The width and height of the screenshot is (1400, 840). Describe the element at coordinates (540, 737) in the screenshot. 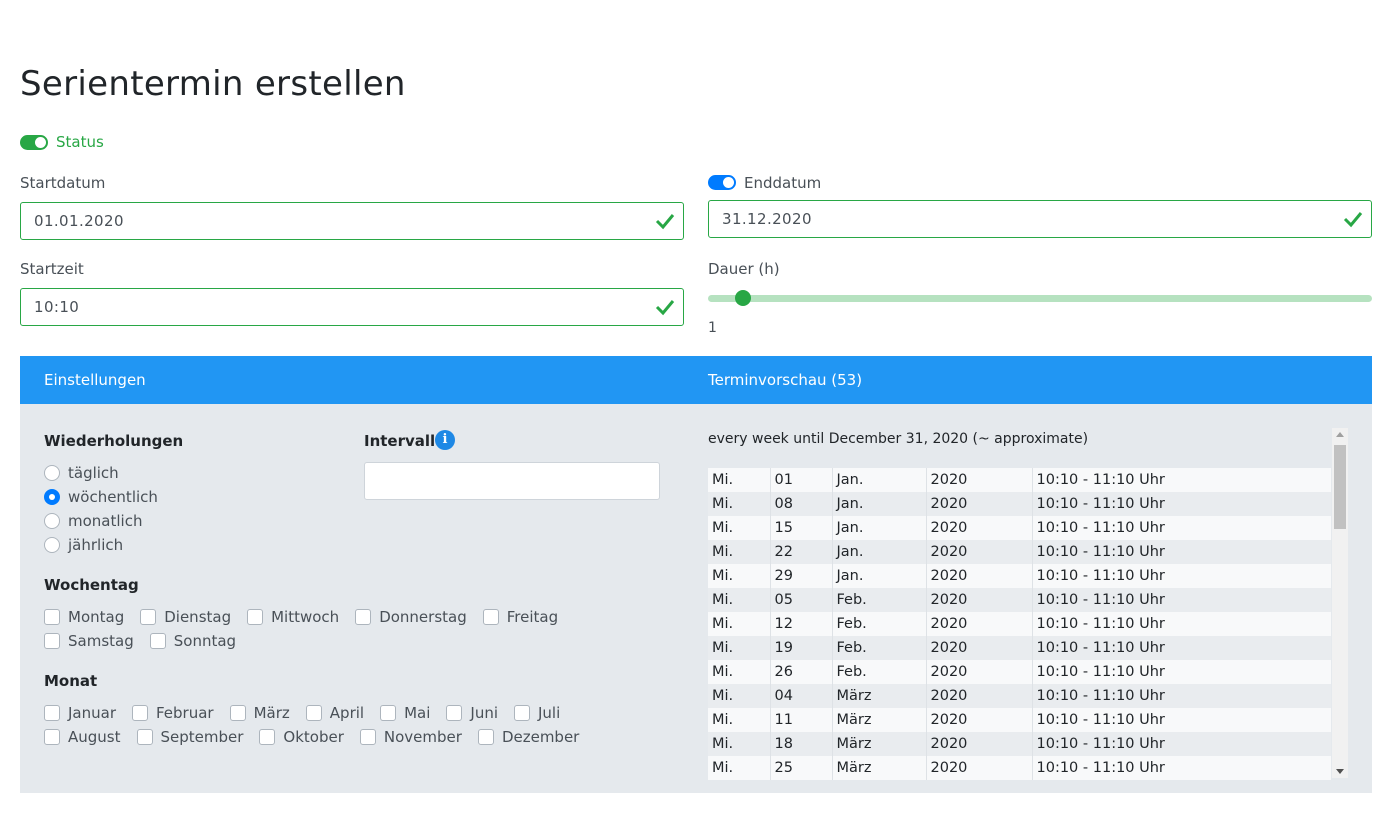

I see `checkbox-label: Dezember` at that location.